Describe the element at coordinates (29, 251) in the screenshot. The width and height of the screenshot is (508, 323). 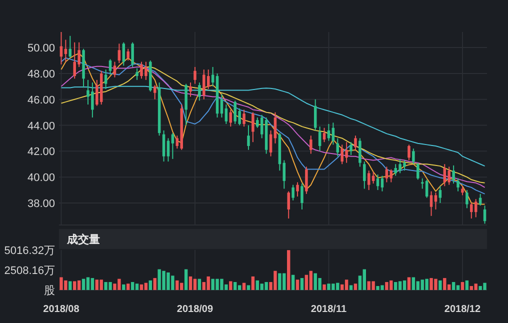
I see `y-tick-label: 5016.32万` at that location.